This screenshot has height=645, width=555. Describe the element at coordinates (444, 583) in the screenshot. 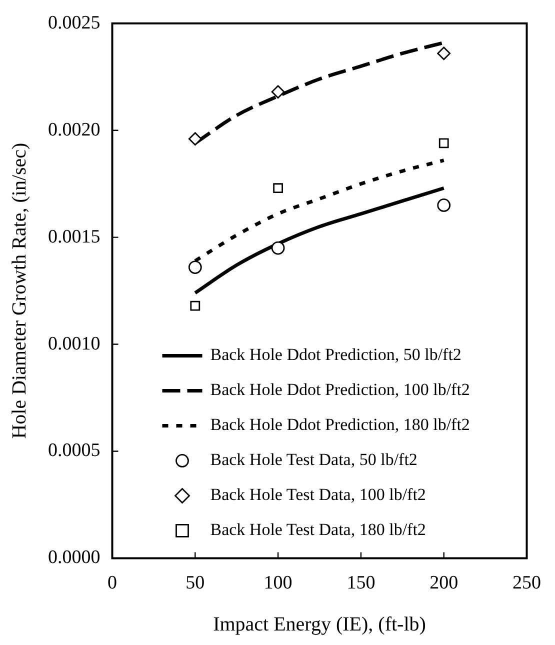

I see `x-tick-label: 200` at that location.